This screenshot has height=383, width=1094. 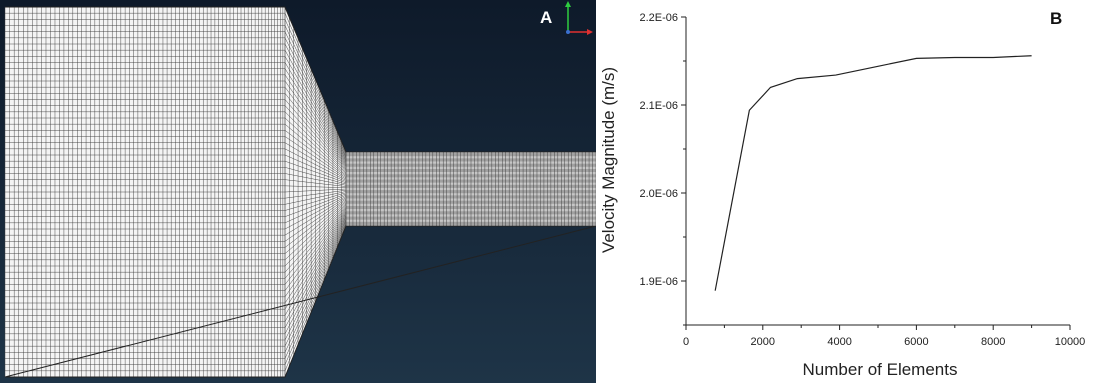 I want to click on y-tick-label: 1.9E-06, so click(x=658, y=282).